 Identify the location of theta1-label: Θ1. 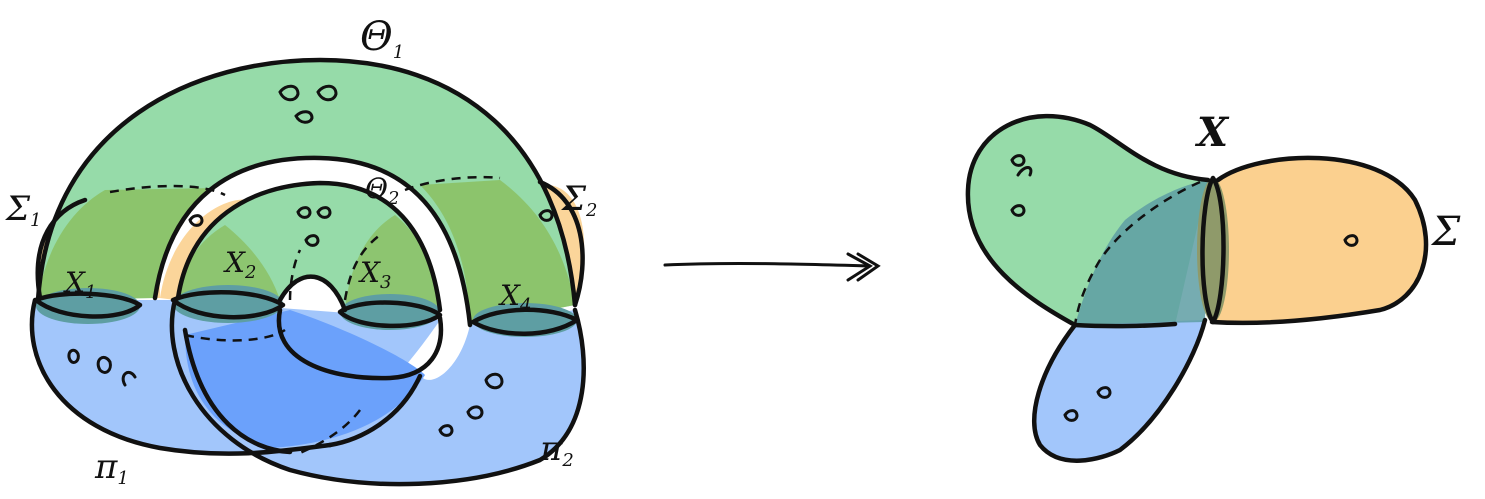
(382, 38).